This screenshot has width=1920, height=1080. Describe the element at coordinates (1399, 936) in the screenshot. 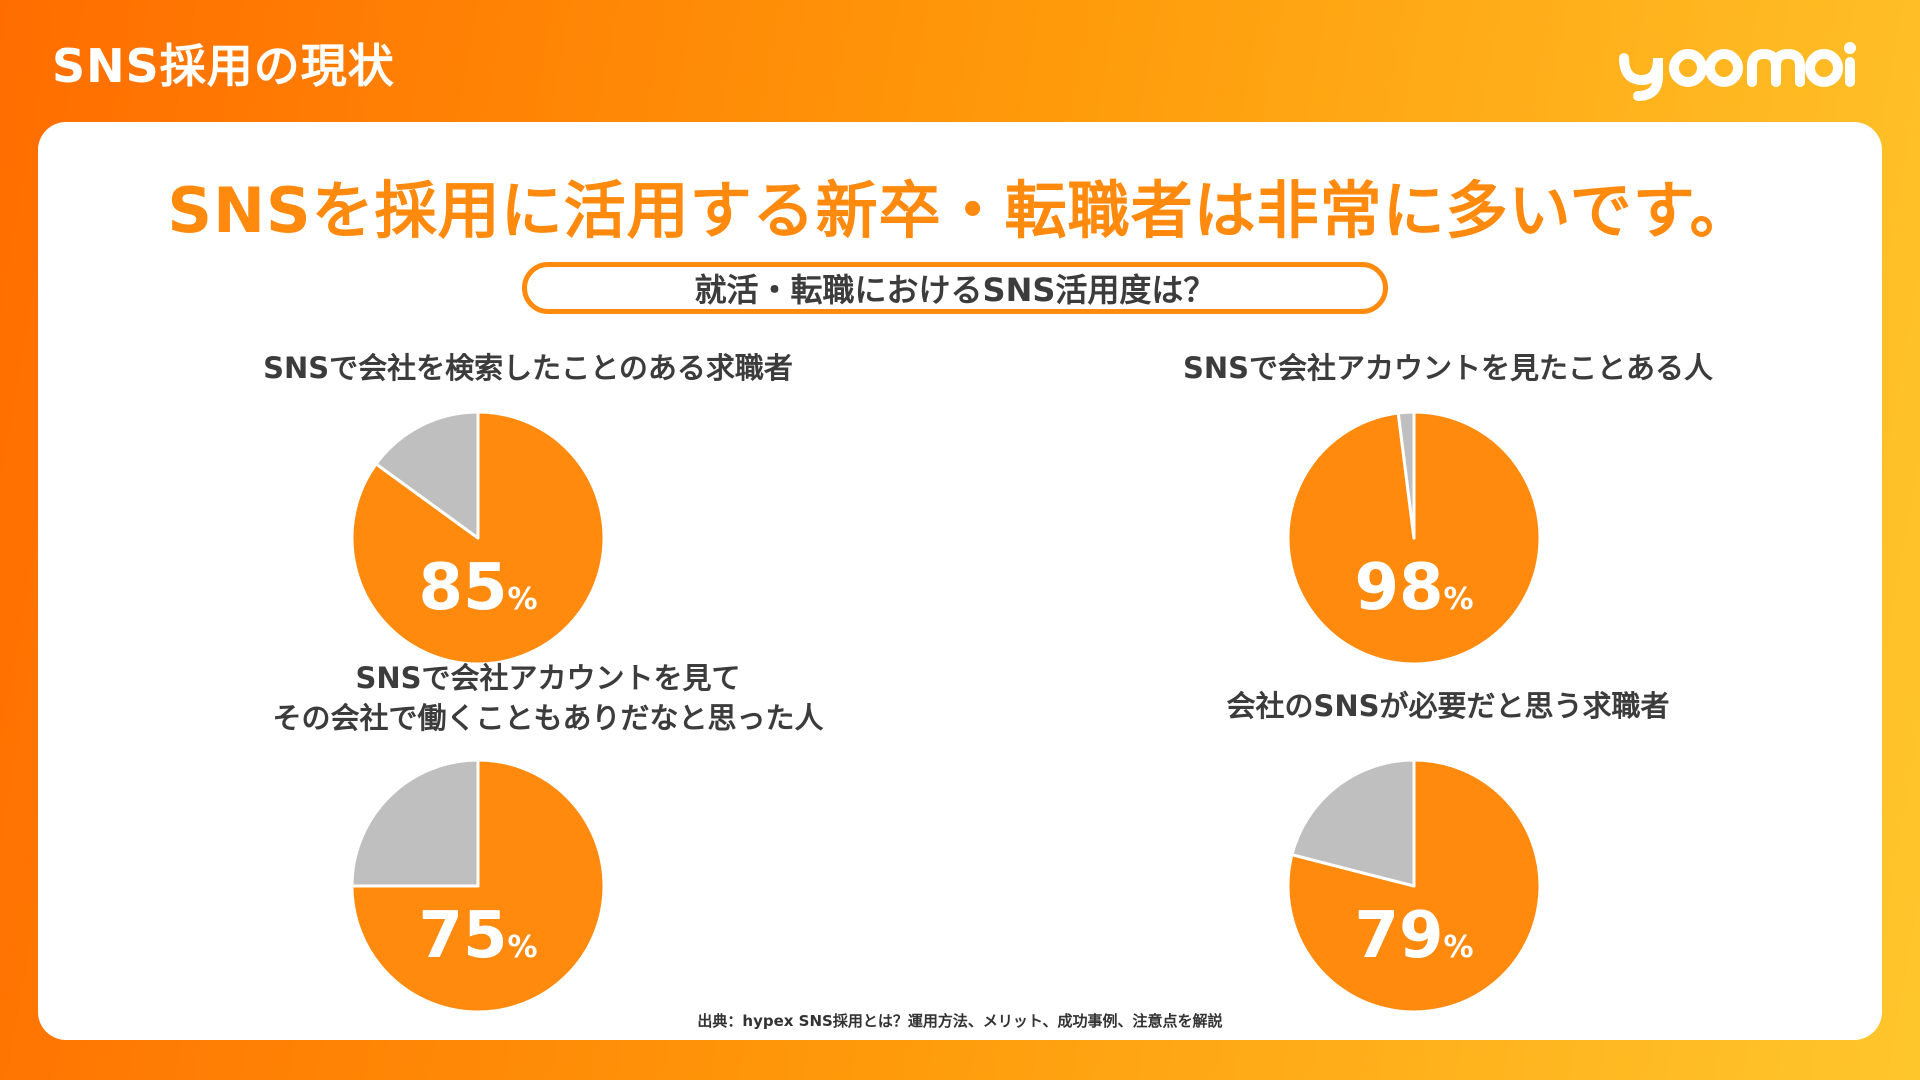

I see `pie-4-value: 79` at that location.